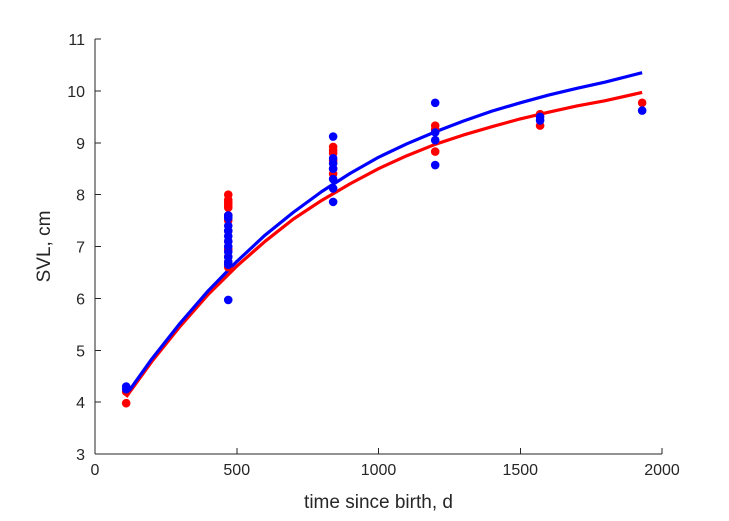 The width and height of the screenshot is (729, 521). What do you see at coordinates (80, 351) in the screenshot?
I see `y-tick-label: 5` at bounding box center [80, 351].